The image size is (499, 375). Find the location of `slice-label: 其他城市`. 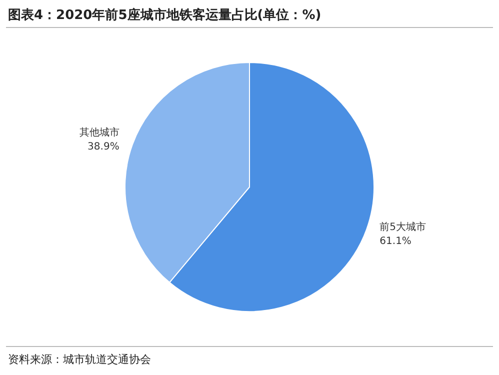

slice-label: 其他城市 is located at coordinates (99, 132).